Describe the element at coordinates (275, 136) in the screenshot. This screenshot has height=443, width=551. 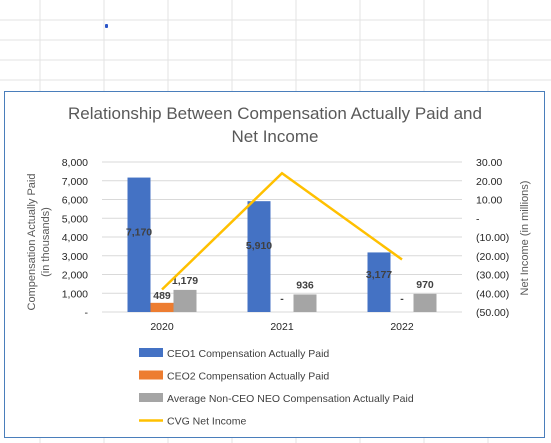
I see `chart-title-line-2: Net Income` at that location.